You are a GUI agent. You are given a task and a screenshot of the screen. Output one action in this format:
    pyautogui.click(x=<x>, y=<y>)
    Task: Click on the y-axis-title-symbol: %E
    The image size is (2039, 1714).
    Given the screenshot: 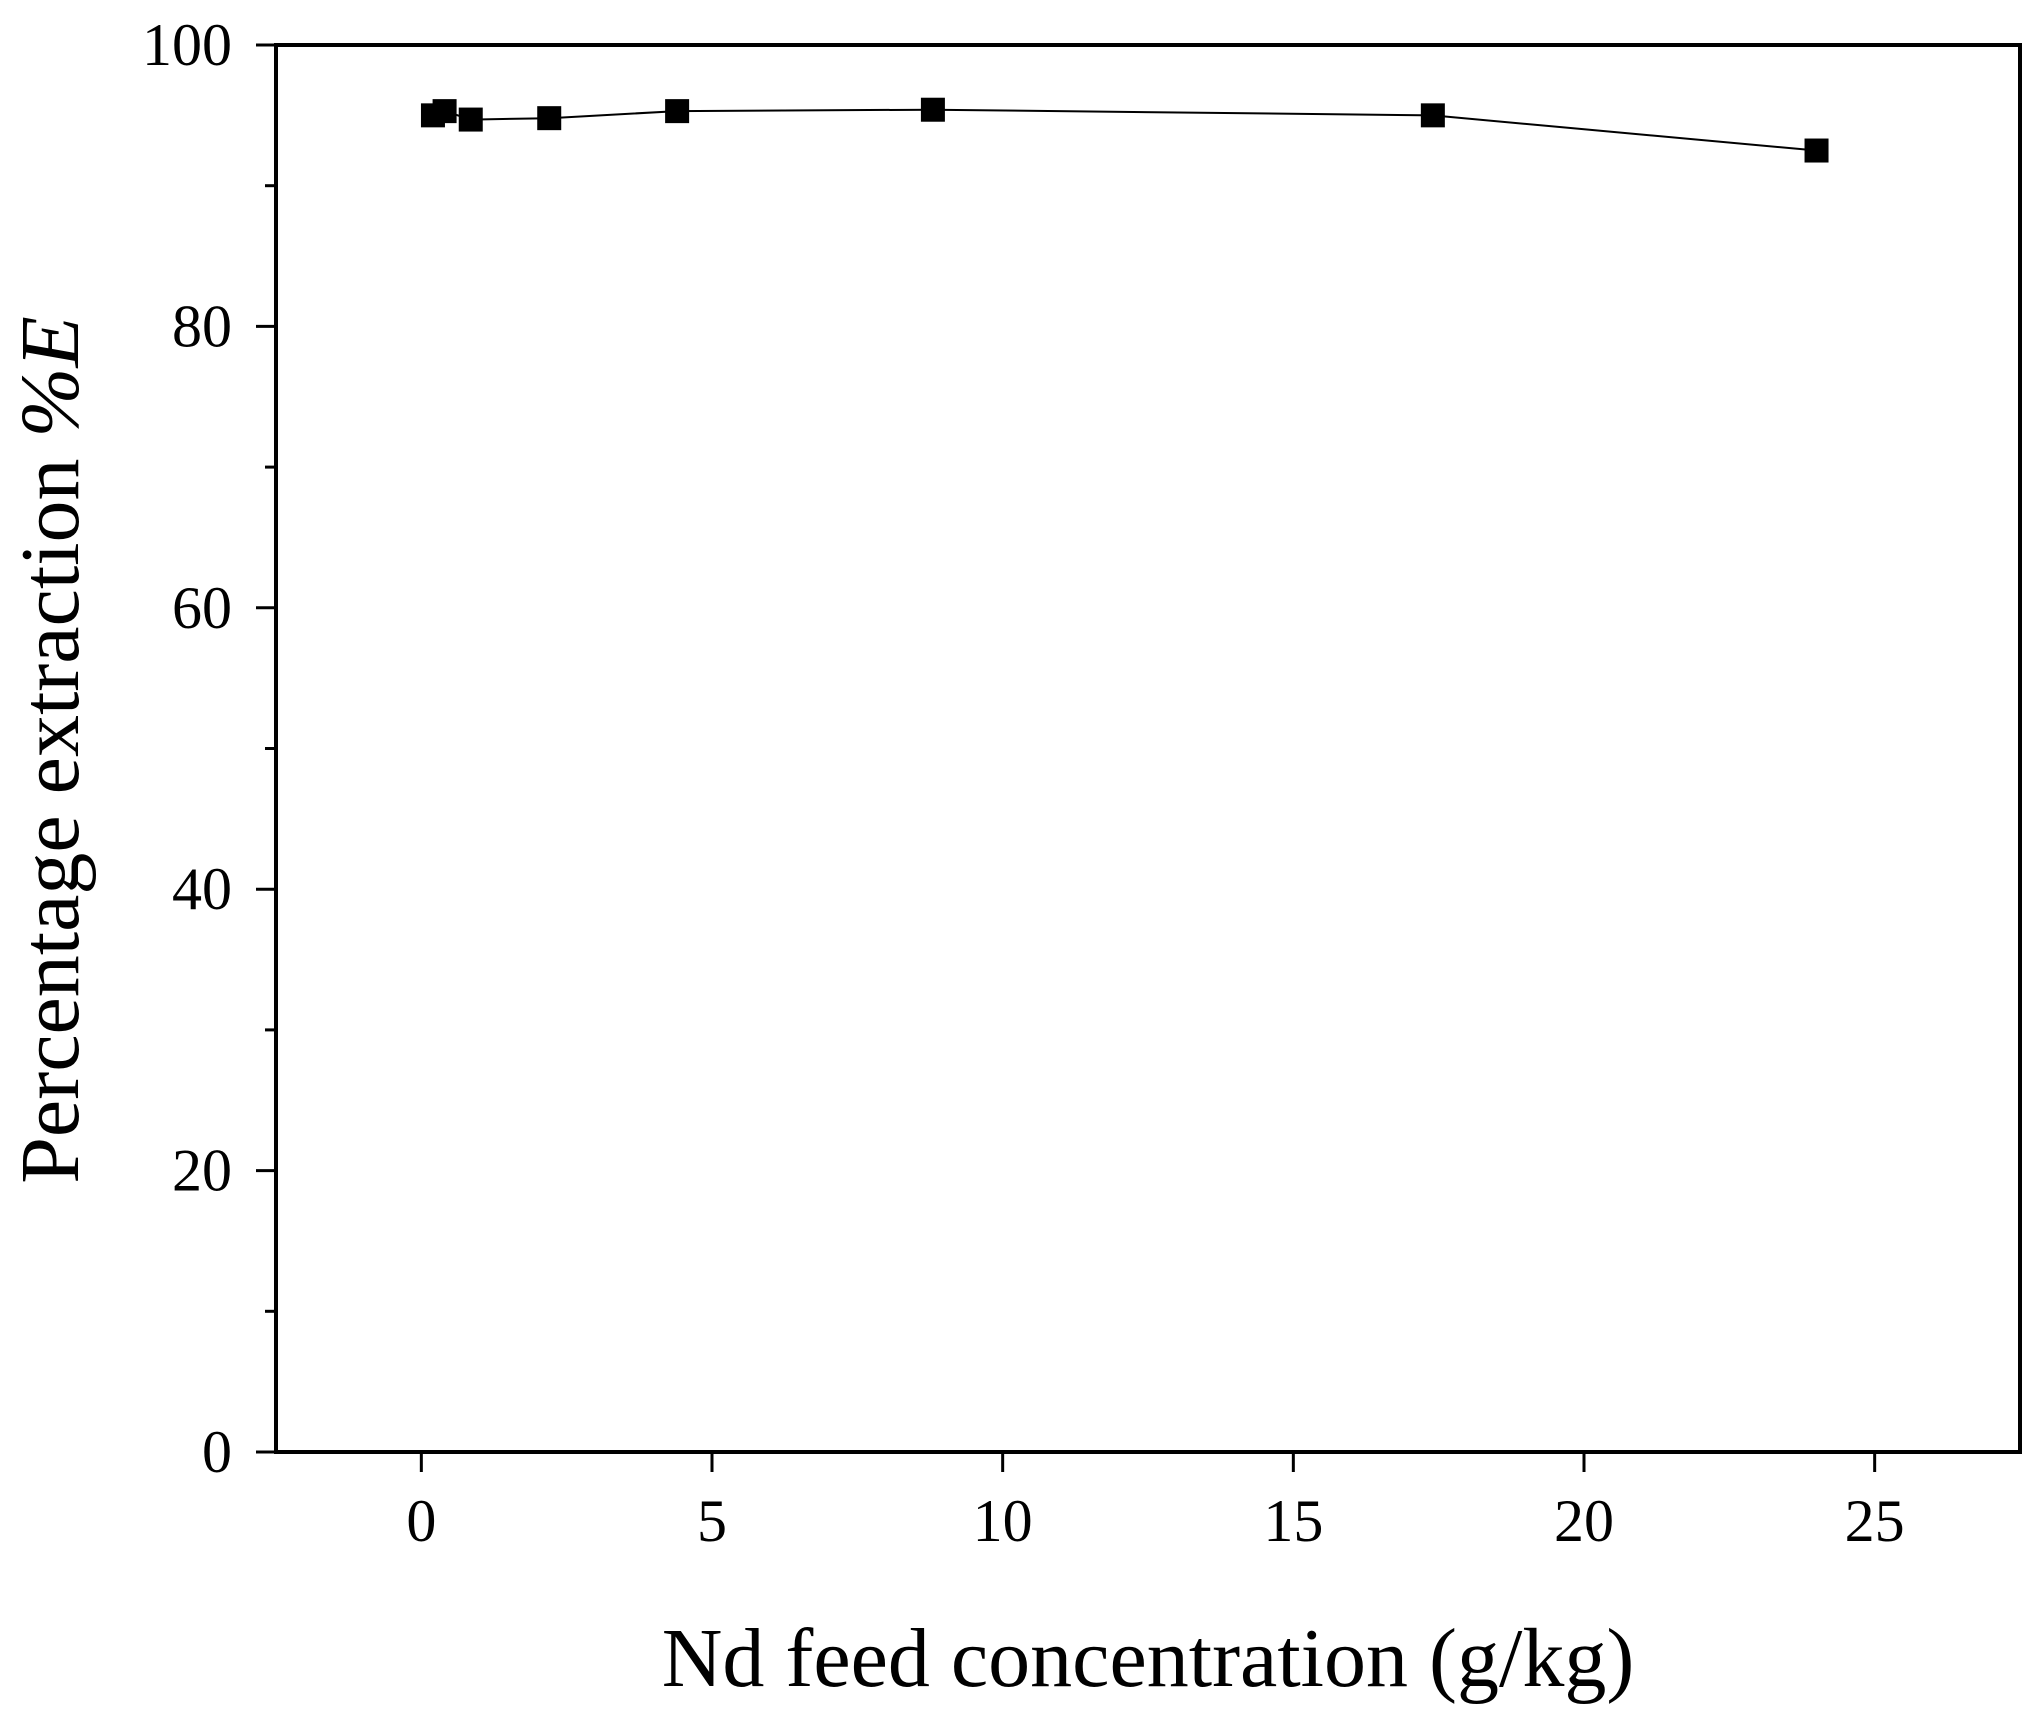 What is the action you would take?
    pyautogui.click(x=50, y=376)
    